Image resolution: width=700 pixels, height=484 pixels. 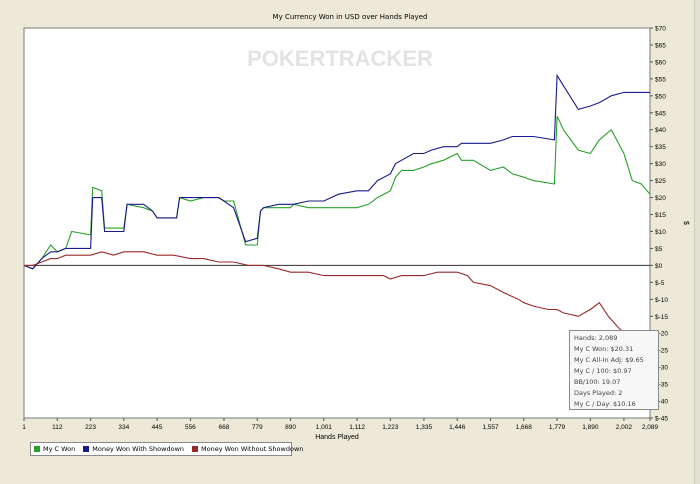 I want to click on y-tick-label: $-35, so click(x=661, y=385).